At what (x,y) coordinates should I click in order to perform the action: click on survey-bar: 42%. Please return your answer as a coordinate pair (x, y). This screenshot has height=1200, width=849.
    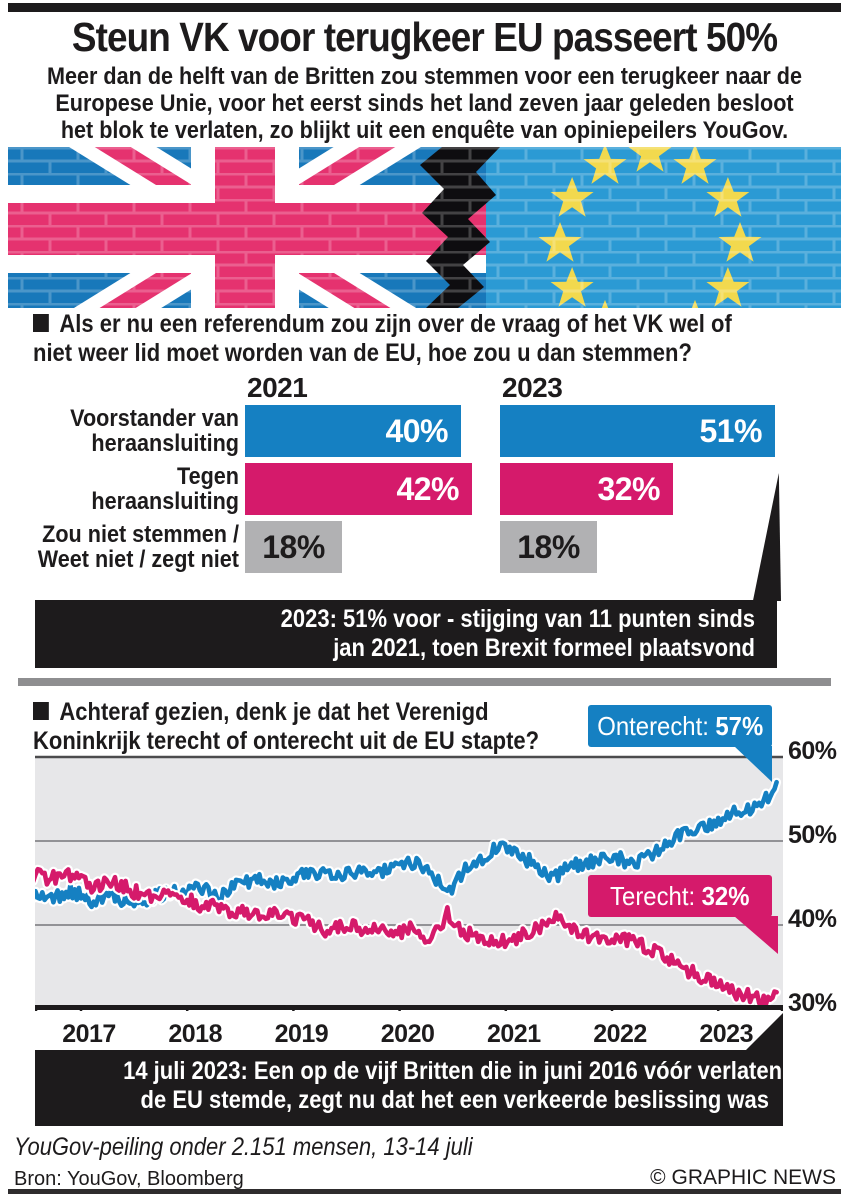
    Looking at the image, I should click on (358, 489).